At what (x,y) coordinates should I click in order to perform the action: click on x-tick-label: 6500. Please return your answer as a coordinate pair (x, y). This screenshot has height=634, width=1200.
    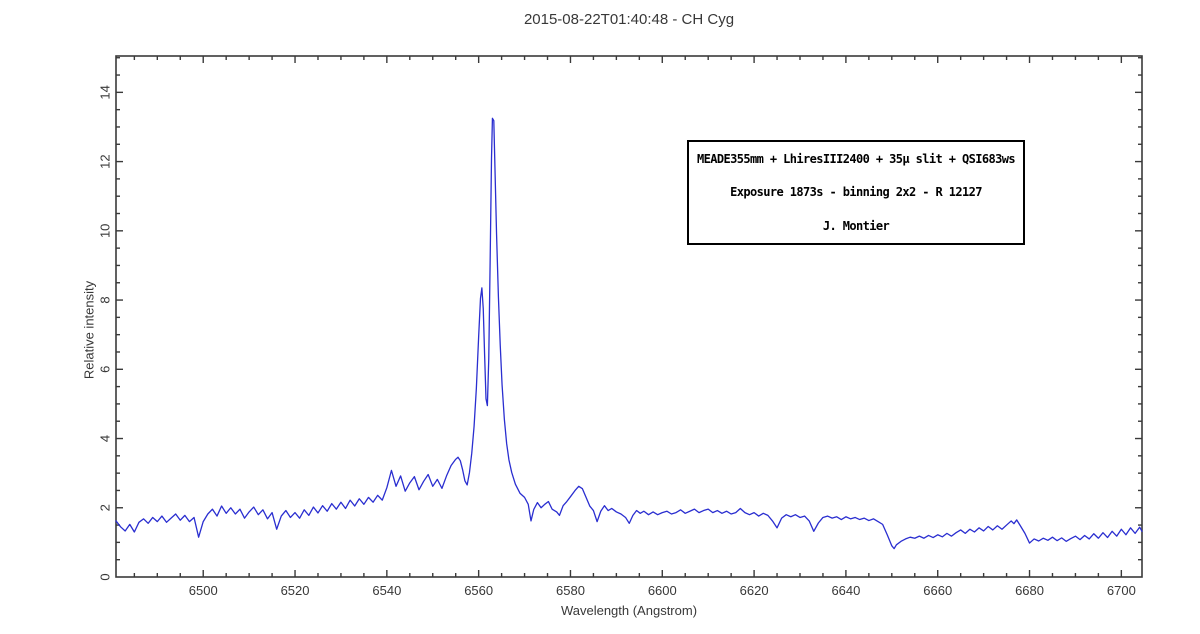
    Looking at the image, I should click on (203, 590).